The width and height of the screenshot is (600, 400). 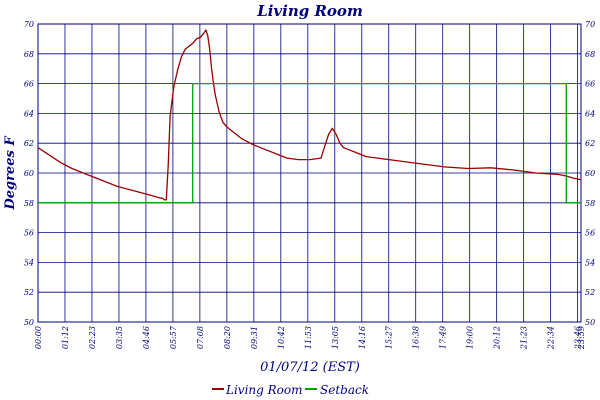 What do you see at coordinates (29, 113) in the screenshot?
I see `y-tick-label-left: 64` at bounding box center [29, 113].